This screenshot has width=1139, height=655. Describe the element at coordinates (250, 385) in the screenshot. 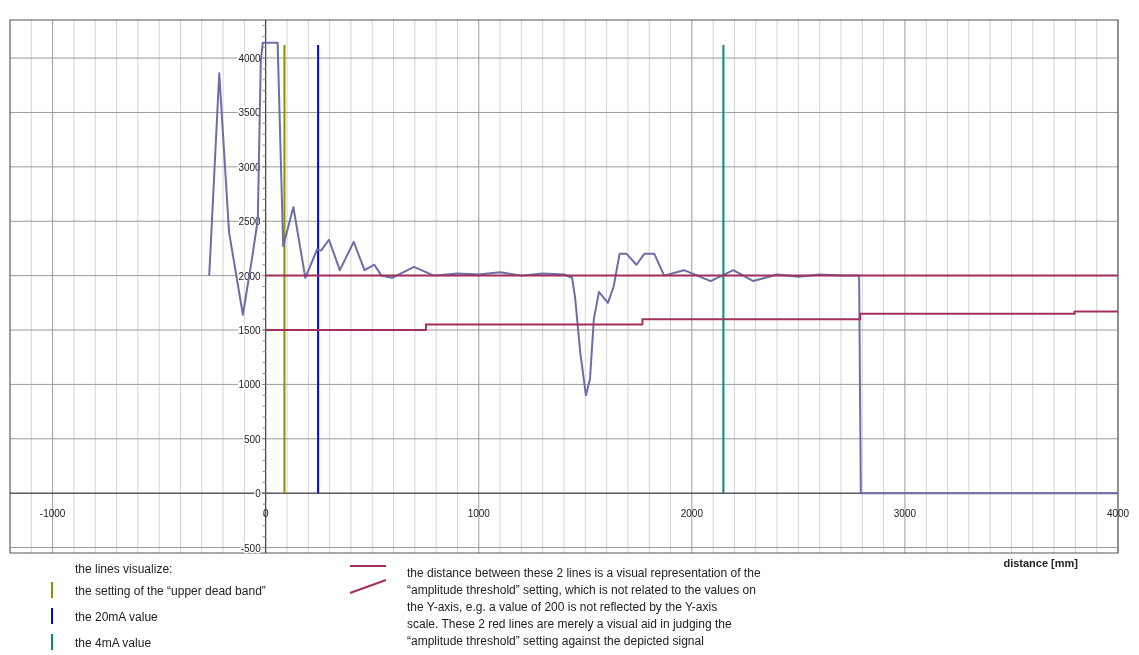

I see `y-tick-label: 1000` at that location.